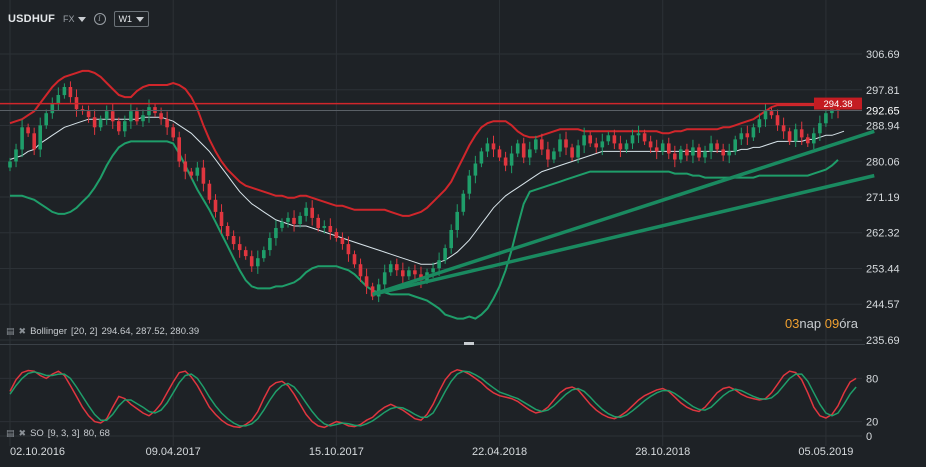  Describe the element at coordinates (623, 235) in the screenshot. I see `trendline` at that location.